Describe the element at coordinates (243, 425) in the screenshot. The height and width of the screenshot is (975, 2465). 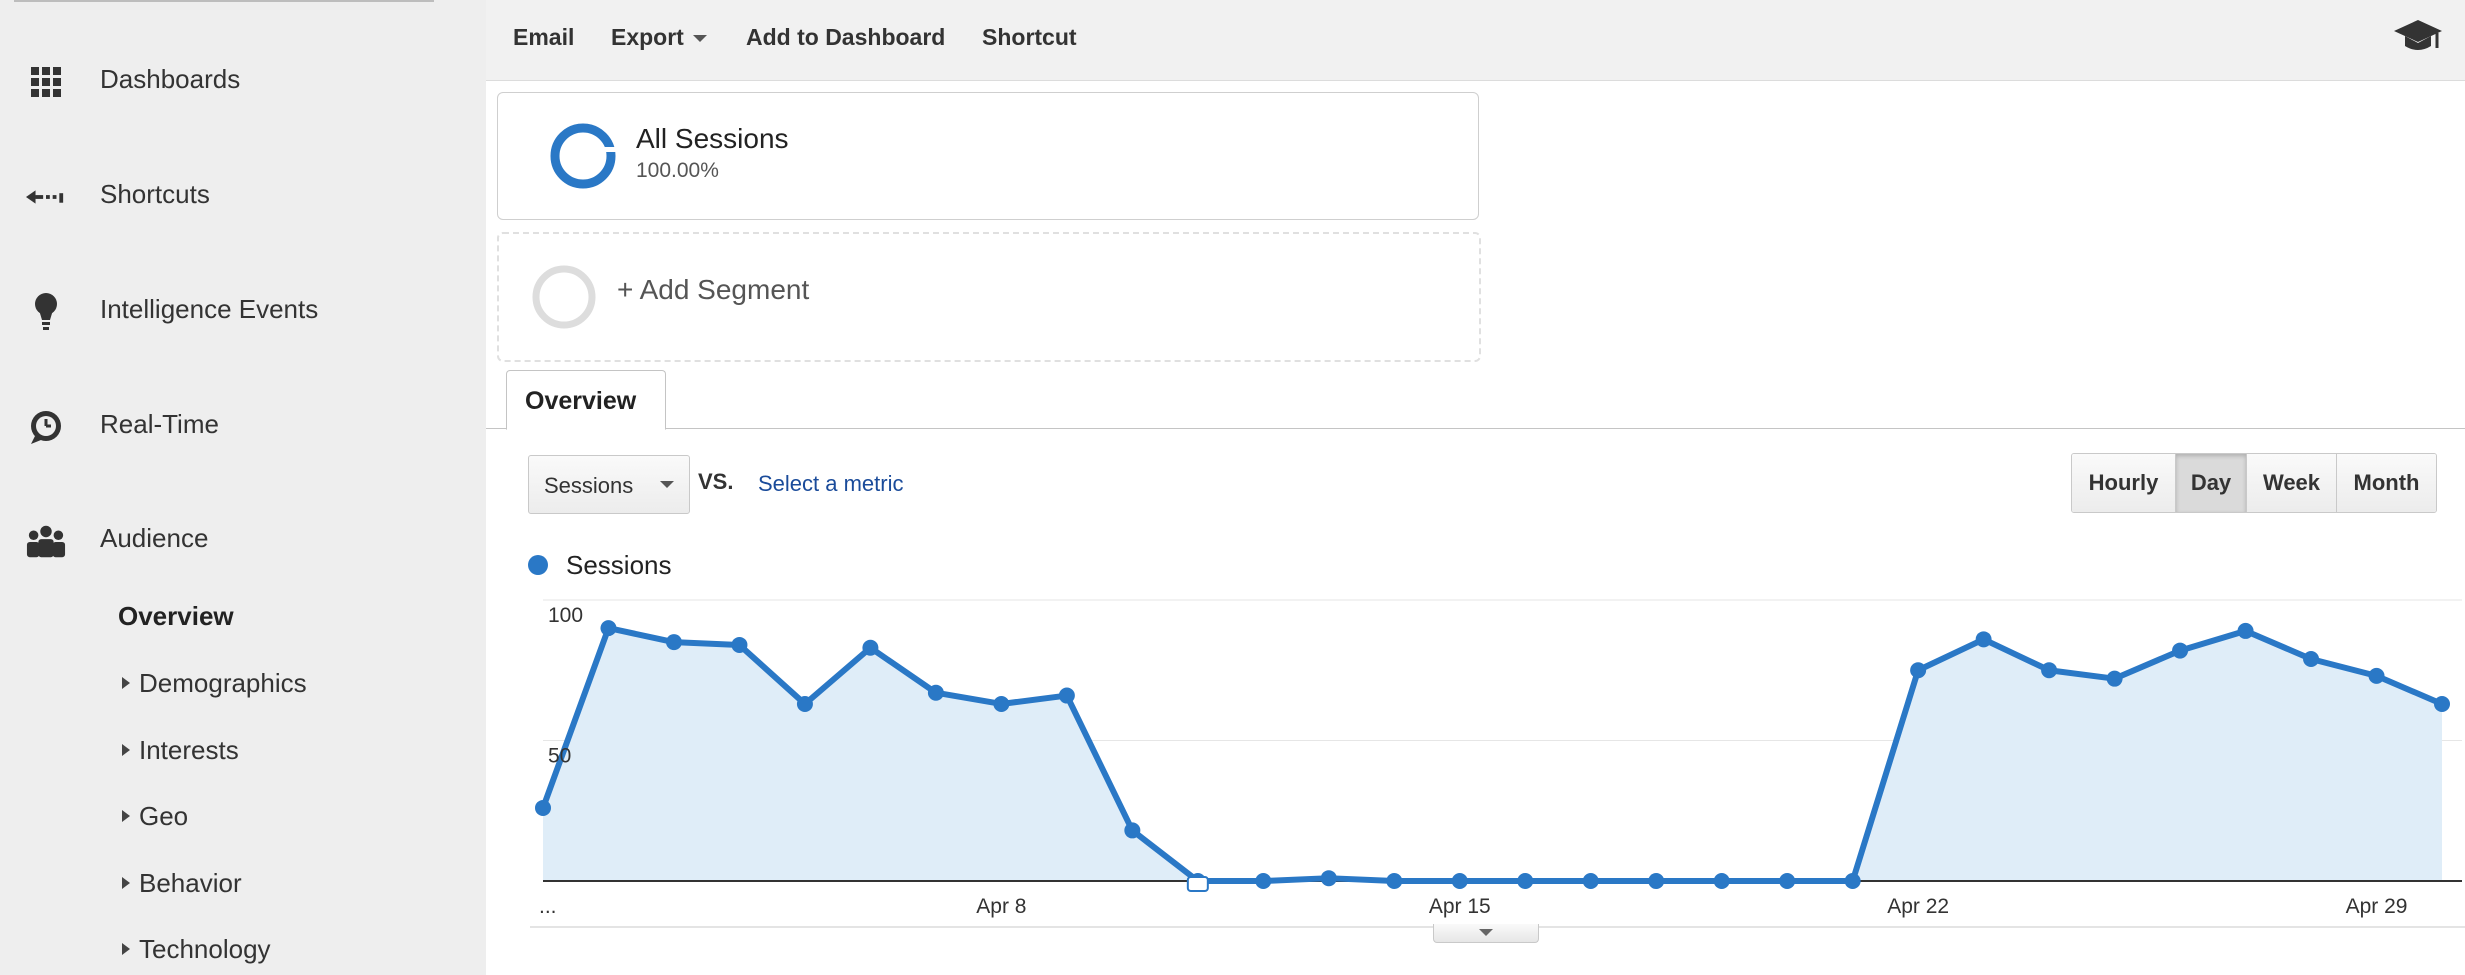
I see `sidebar-item-real-time: Real-Time` at that location.